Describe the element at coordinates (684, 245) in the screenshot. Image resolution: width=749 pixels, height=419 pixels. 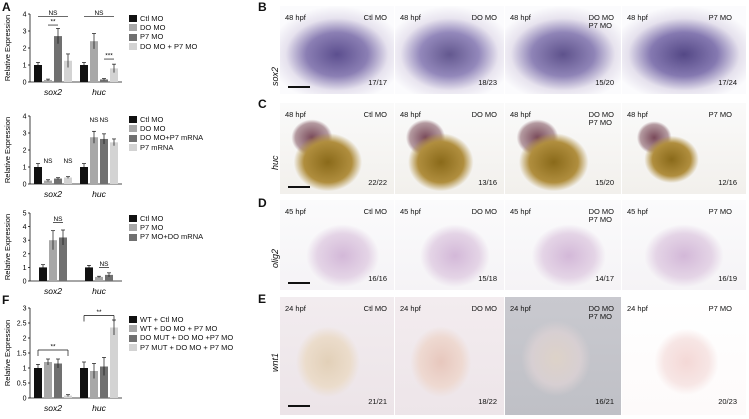
I see `image-d-p7: 45 hpf P7 MO 16/19` at that location.